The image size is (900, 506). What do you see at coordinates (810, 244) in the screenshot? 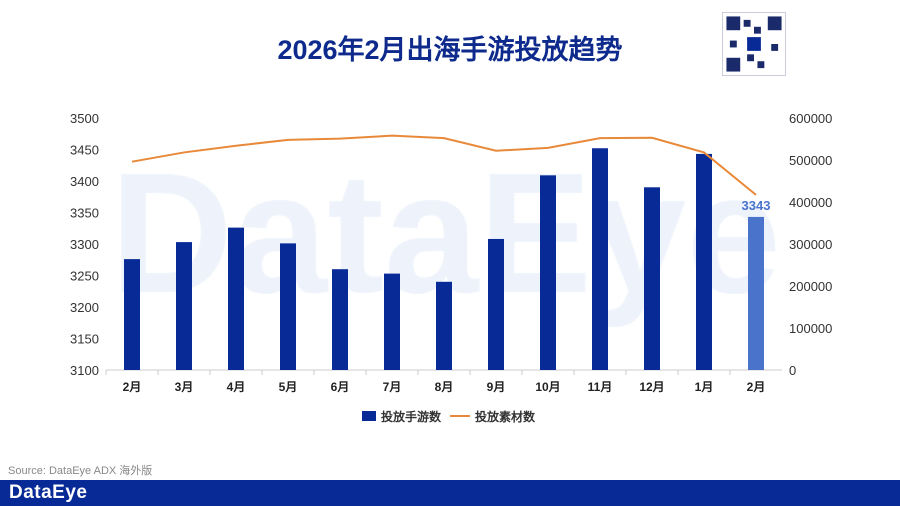
I see `right-axis-tick: 300000` at bounding box center [810, 244].